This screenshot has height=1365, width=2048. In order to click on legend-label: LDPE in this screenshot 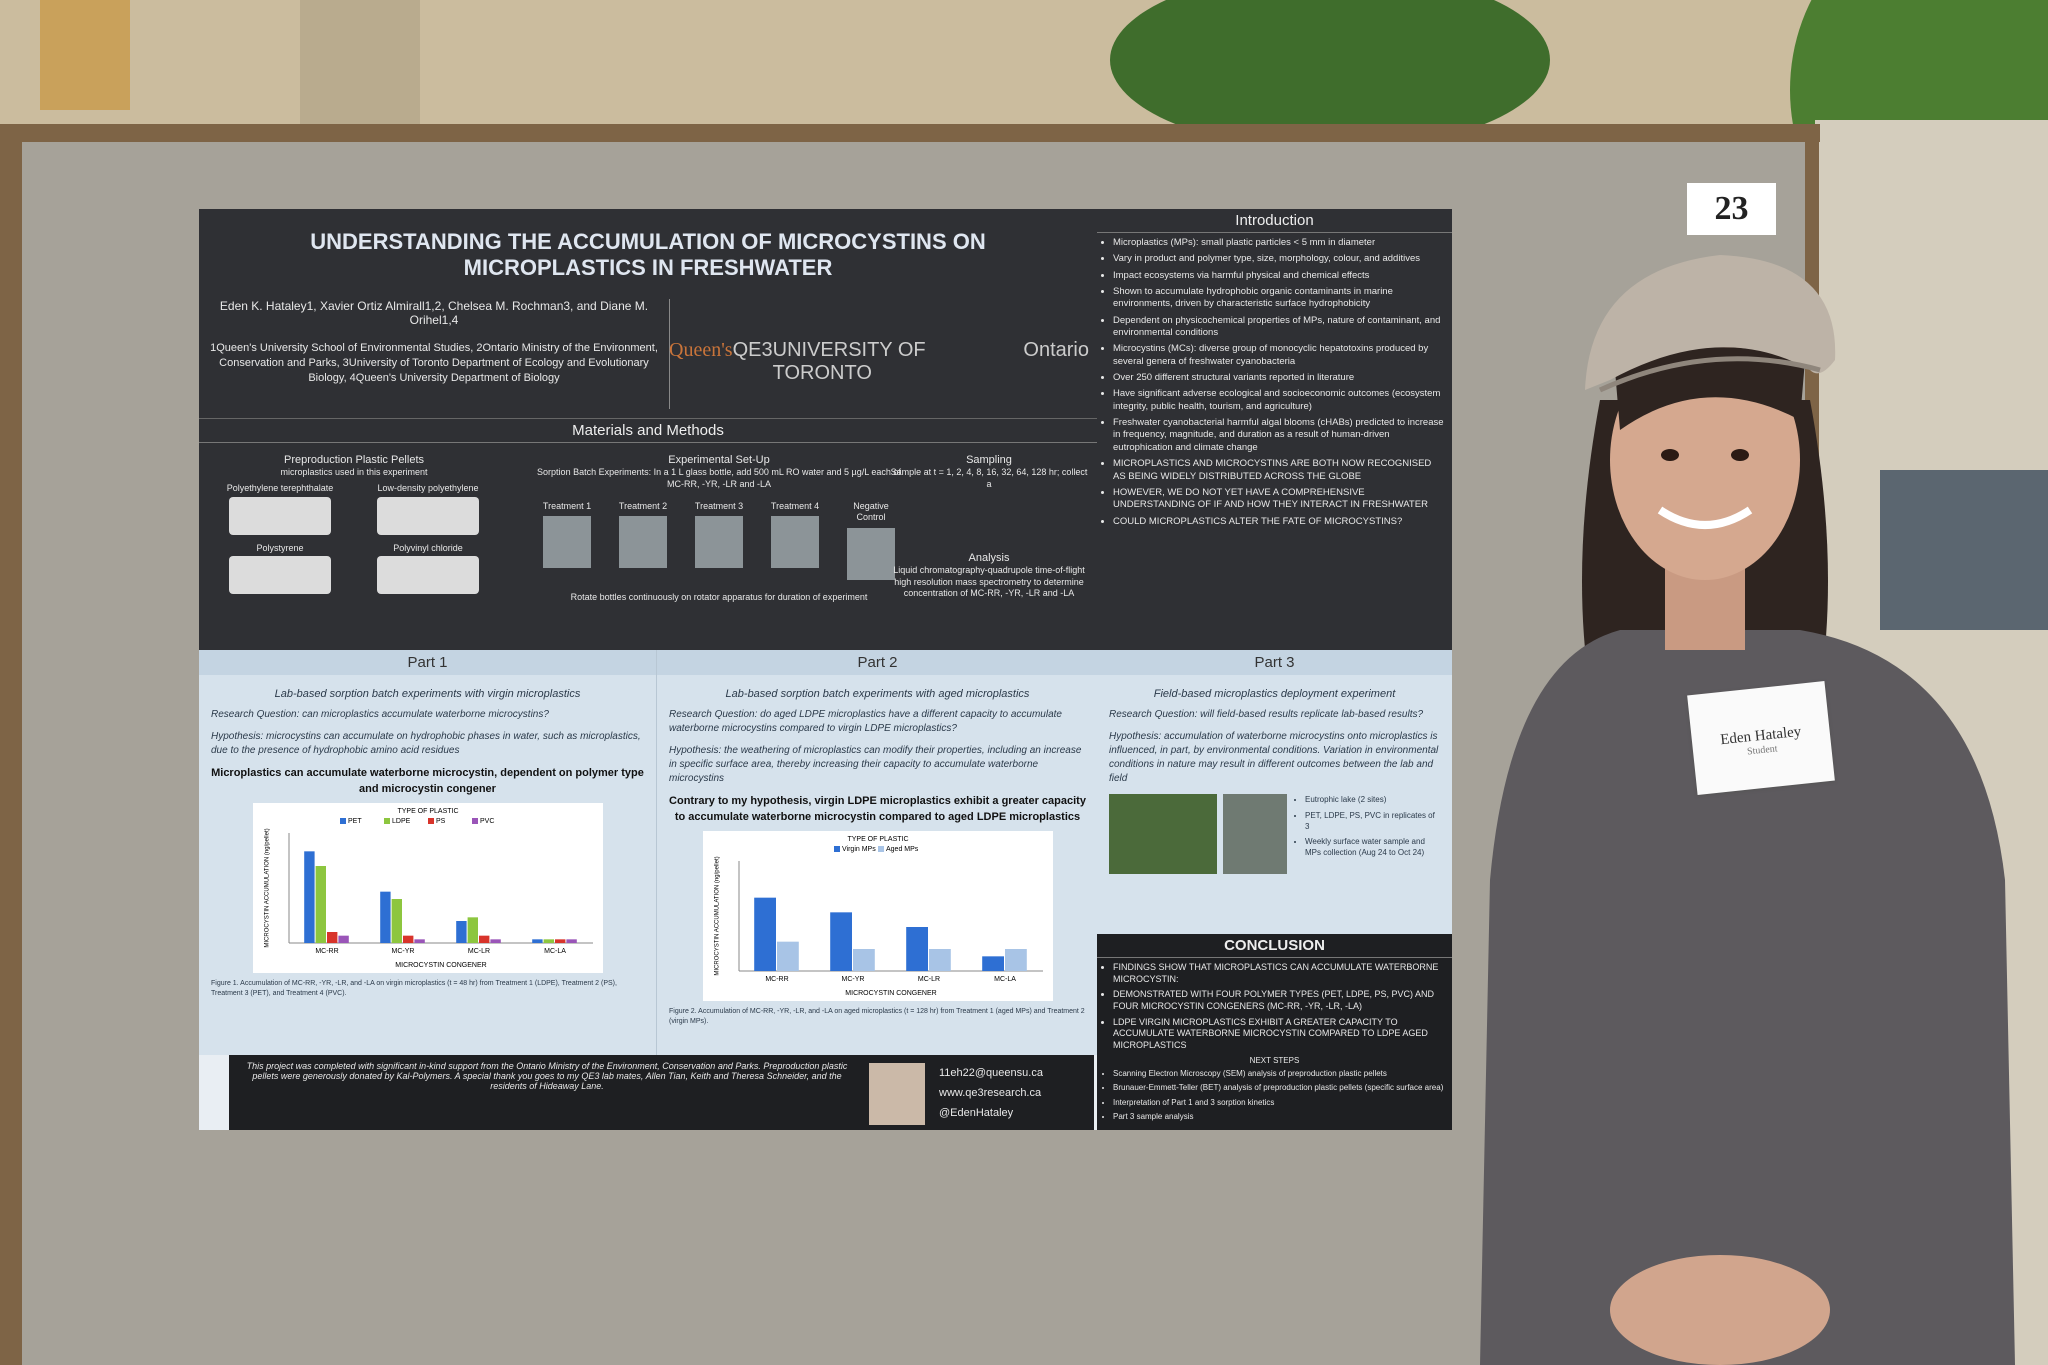, I will do `click(401, 821)`.